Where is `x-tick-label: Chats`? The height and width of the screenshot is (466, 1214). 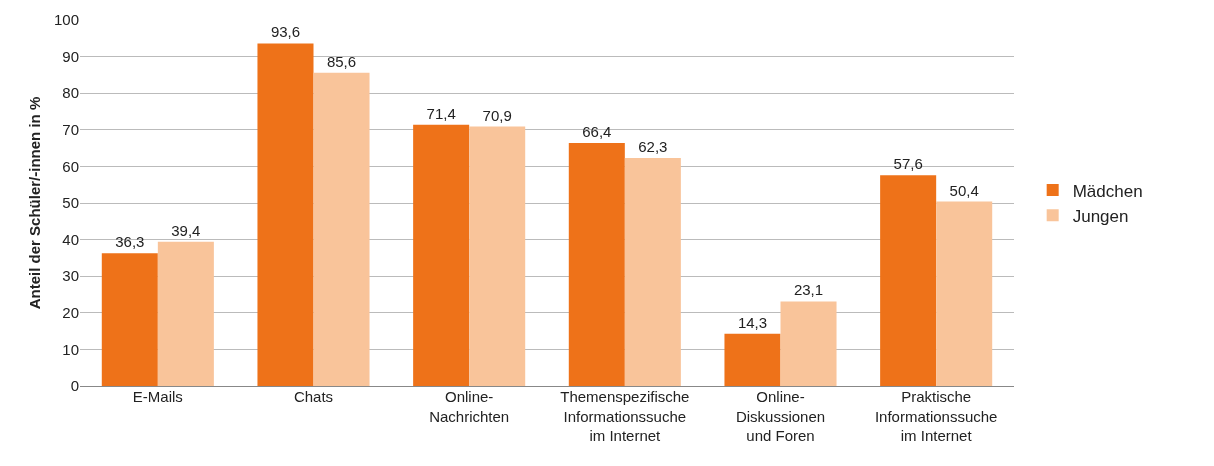 x-tick-label: Chats is located at coordinates (313, 396).